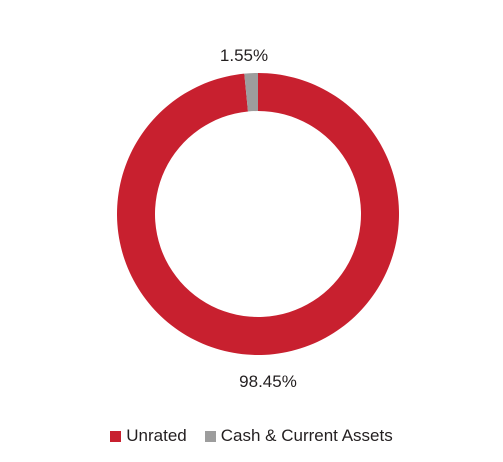 The width and height of the screenshot is (503, 462). What do you see at coordinates (156, 435) in the screenshot?
I see `legend-label-unrated: Unrated` at bounding box center [156, 435].